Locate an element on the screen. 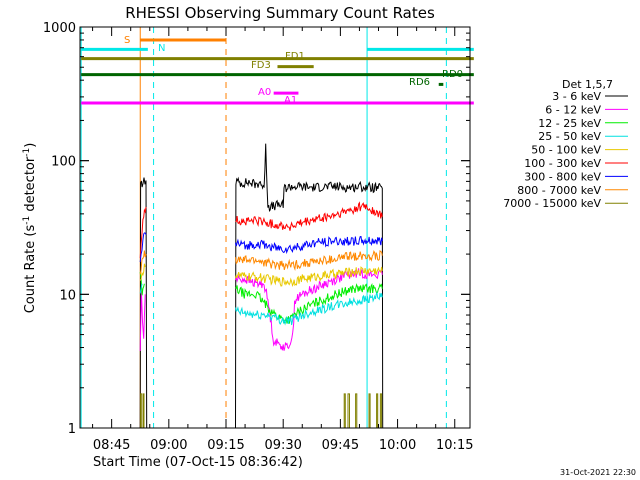 Image resolution: width=640 pixels, height=480 pixels. y-tick-label: 100 is located at coordinates (63, 162).